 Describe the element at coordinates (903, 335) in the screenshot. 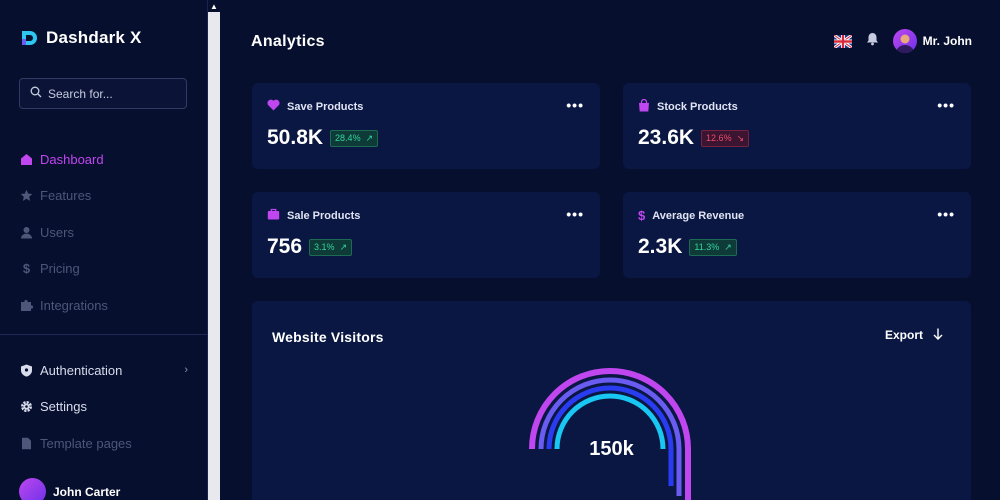

I see `export-label: Export` at that location.